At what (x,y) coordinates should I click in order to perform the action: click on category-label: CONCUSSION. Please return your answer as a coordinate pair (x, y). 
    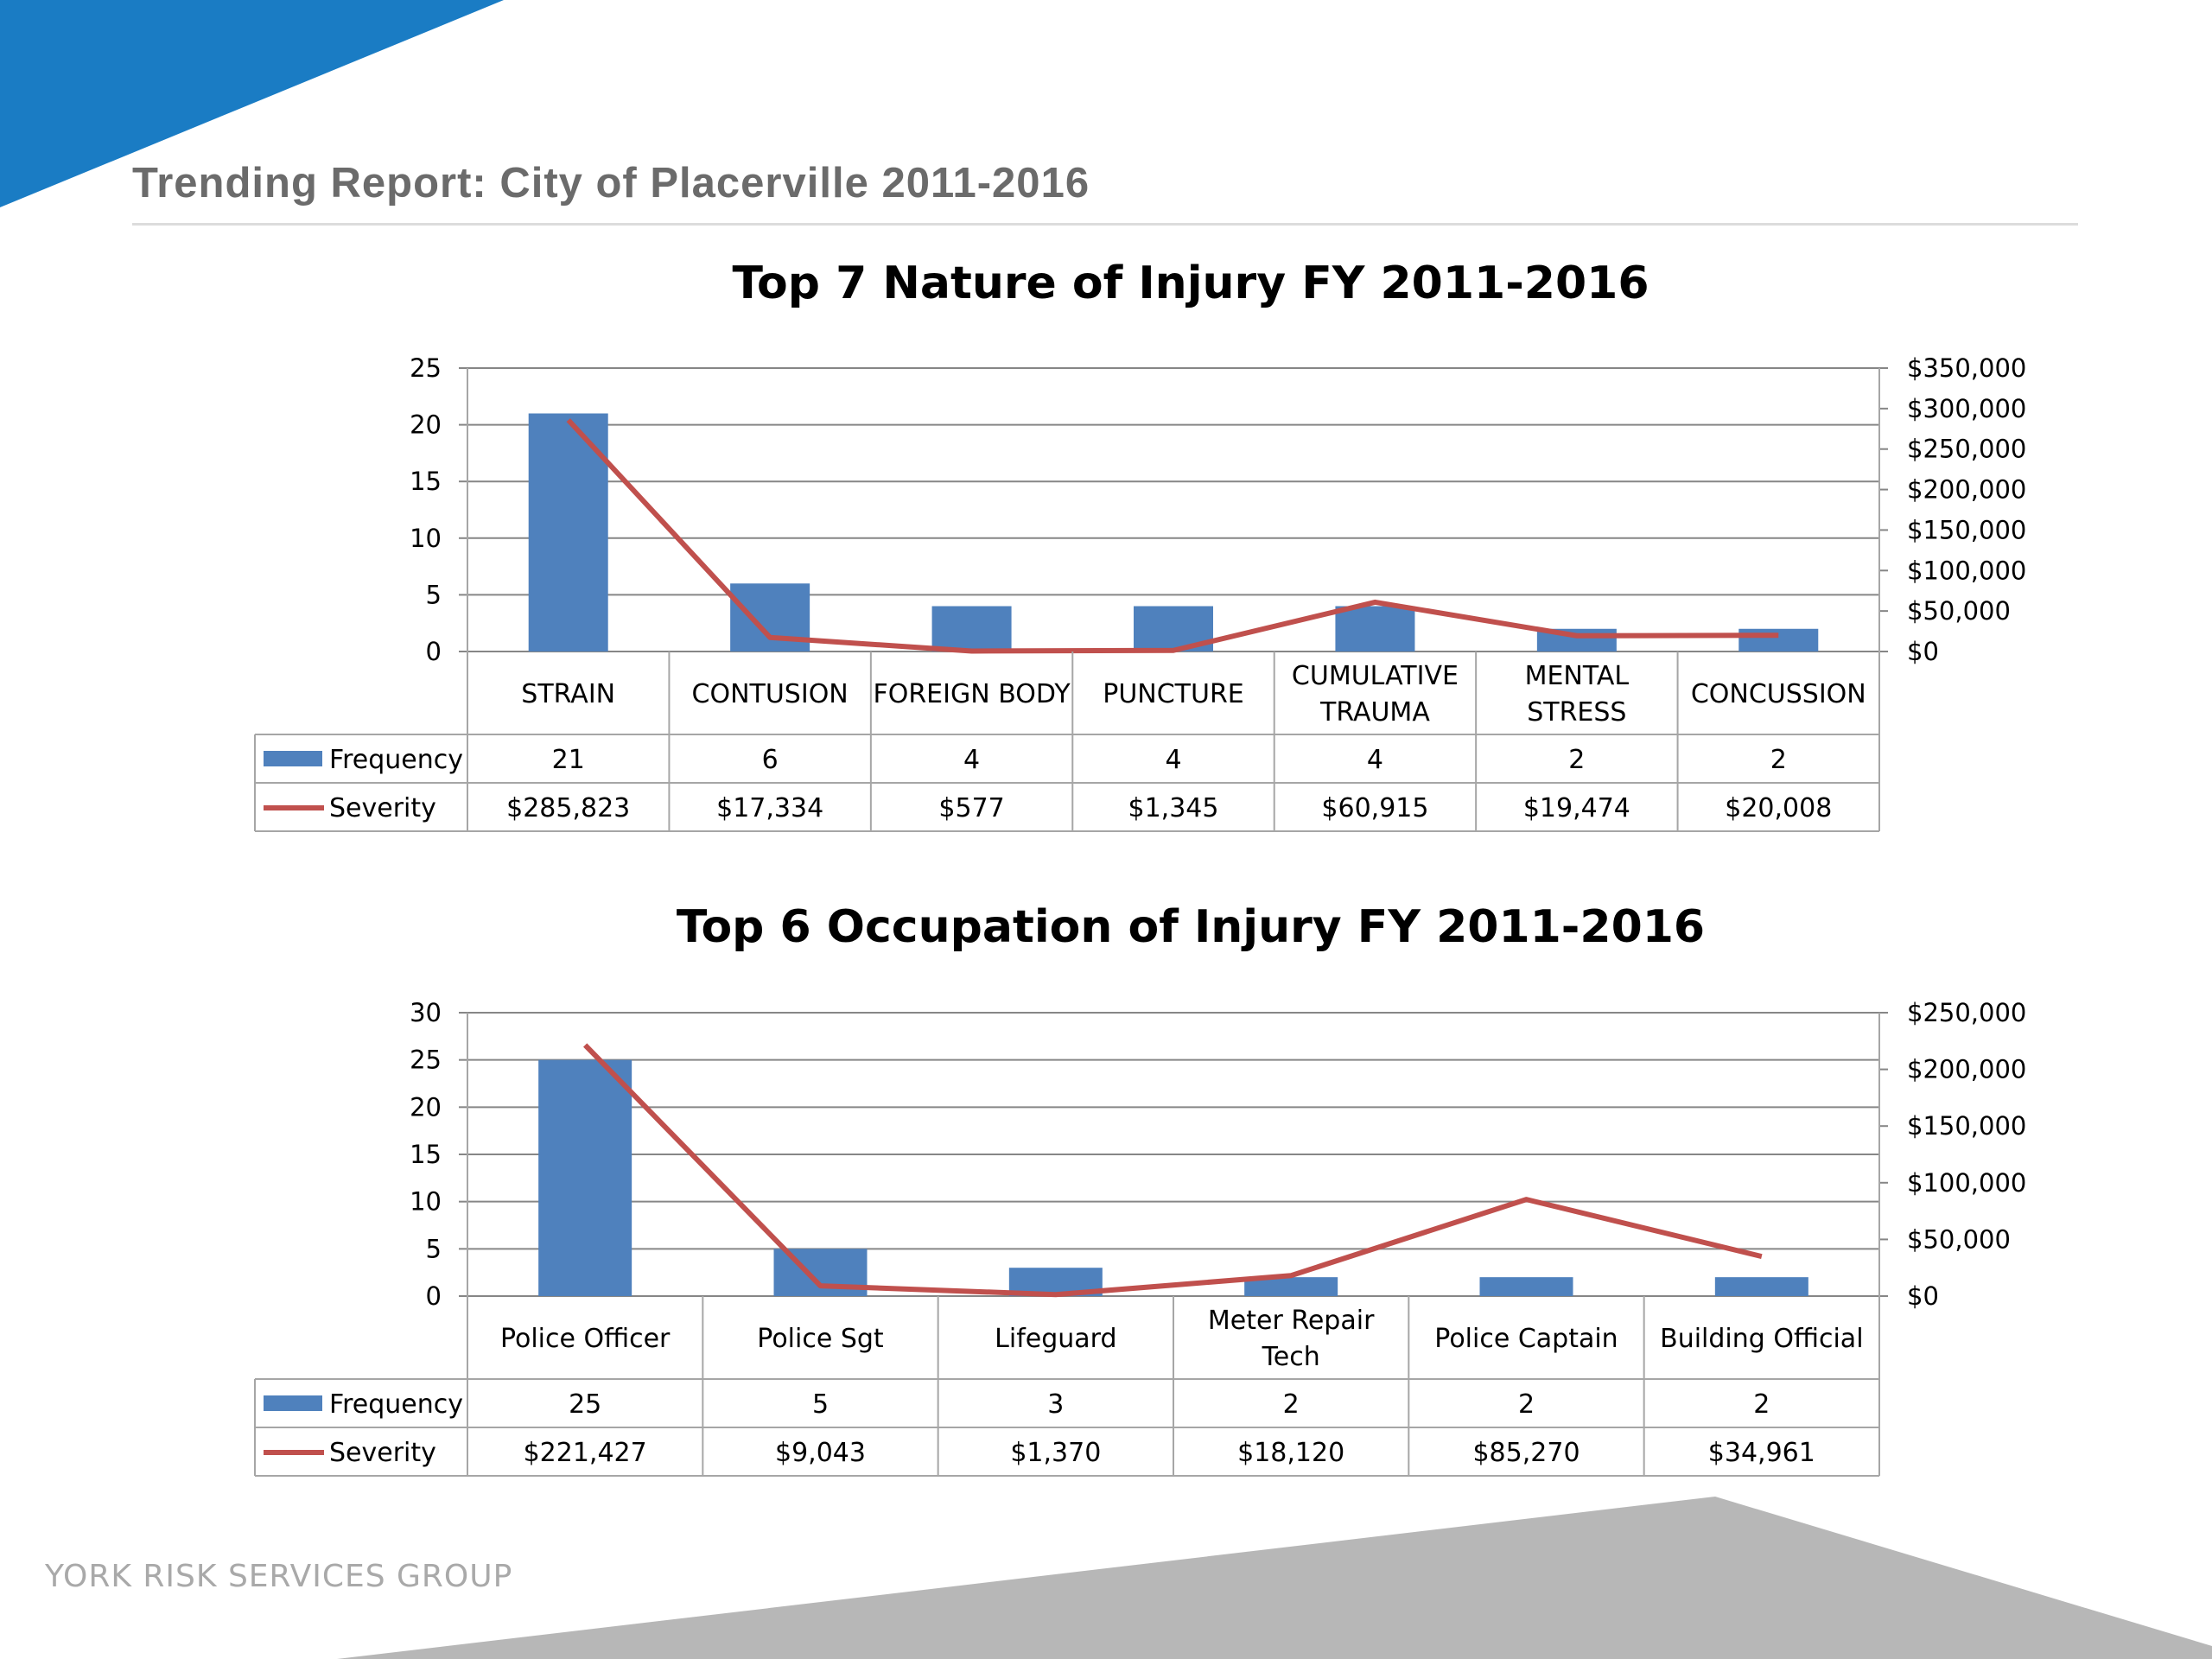
    Looking at the image, I should click on (1778, 694).